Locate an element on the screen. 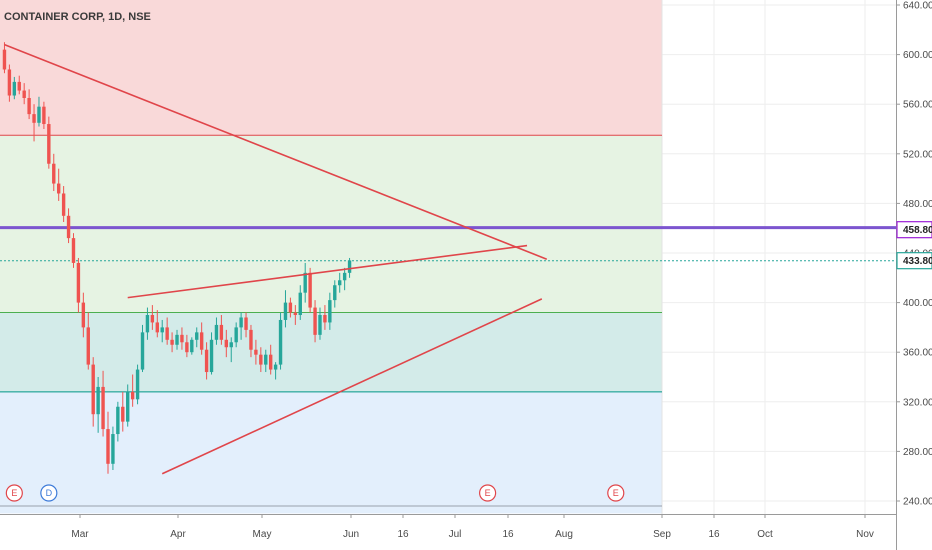 Image resolution: width=932 pixels, height=550 pixels. chart-title: CONTAINER CORP, 1D, NSE is located at coordinates (77, 17).